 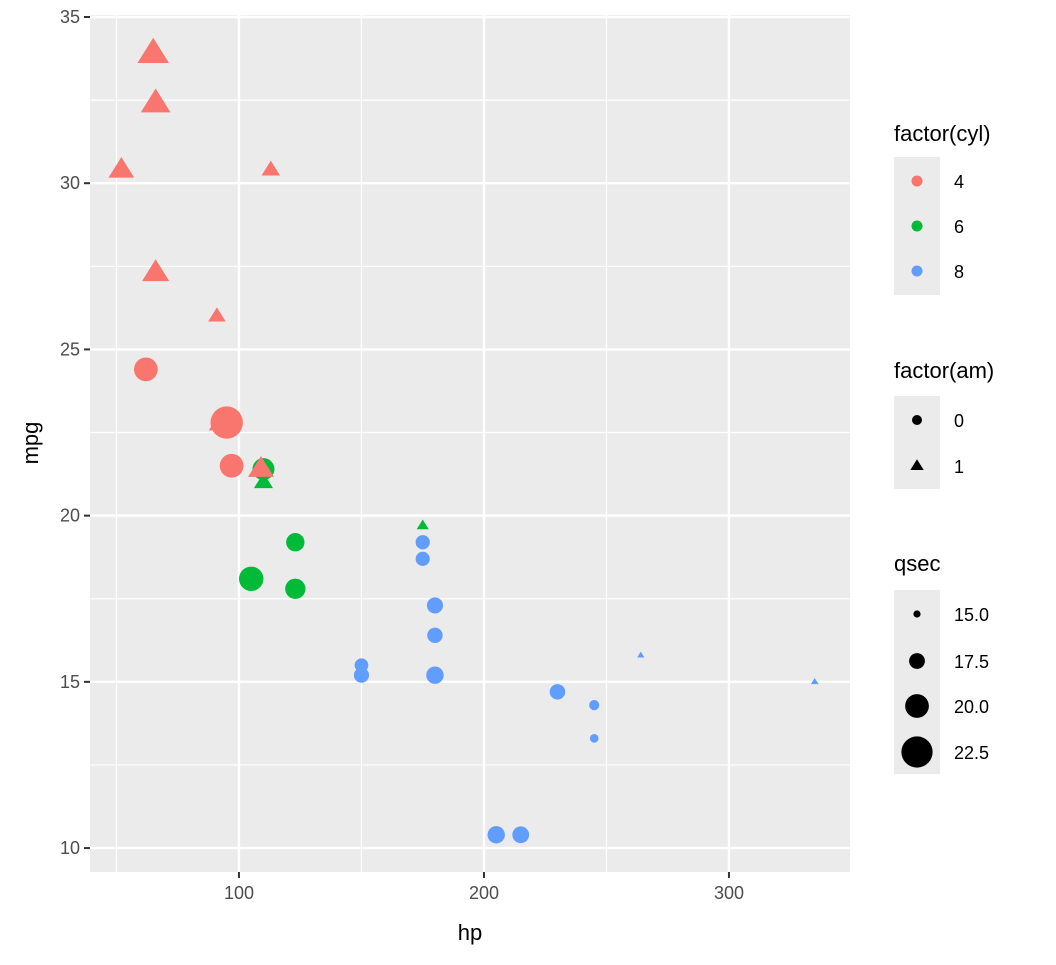 What do you see at coordinates (971, 753) in the screenshot?
I see `legend-label: 22.5` at bounding box center [971, 753].